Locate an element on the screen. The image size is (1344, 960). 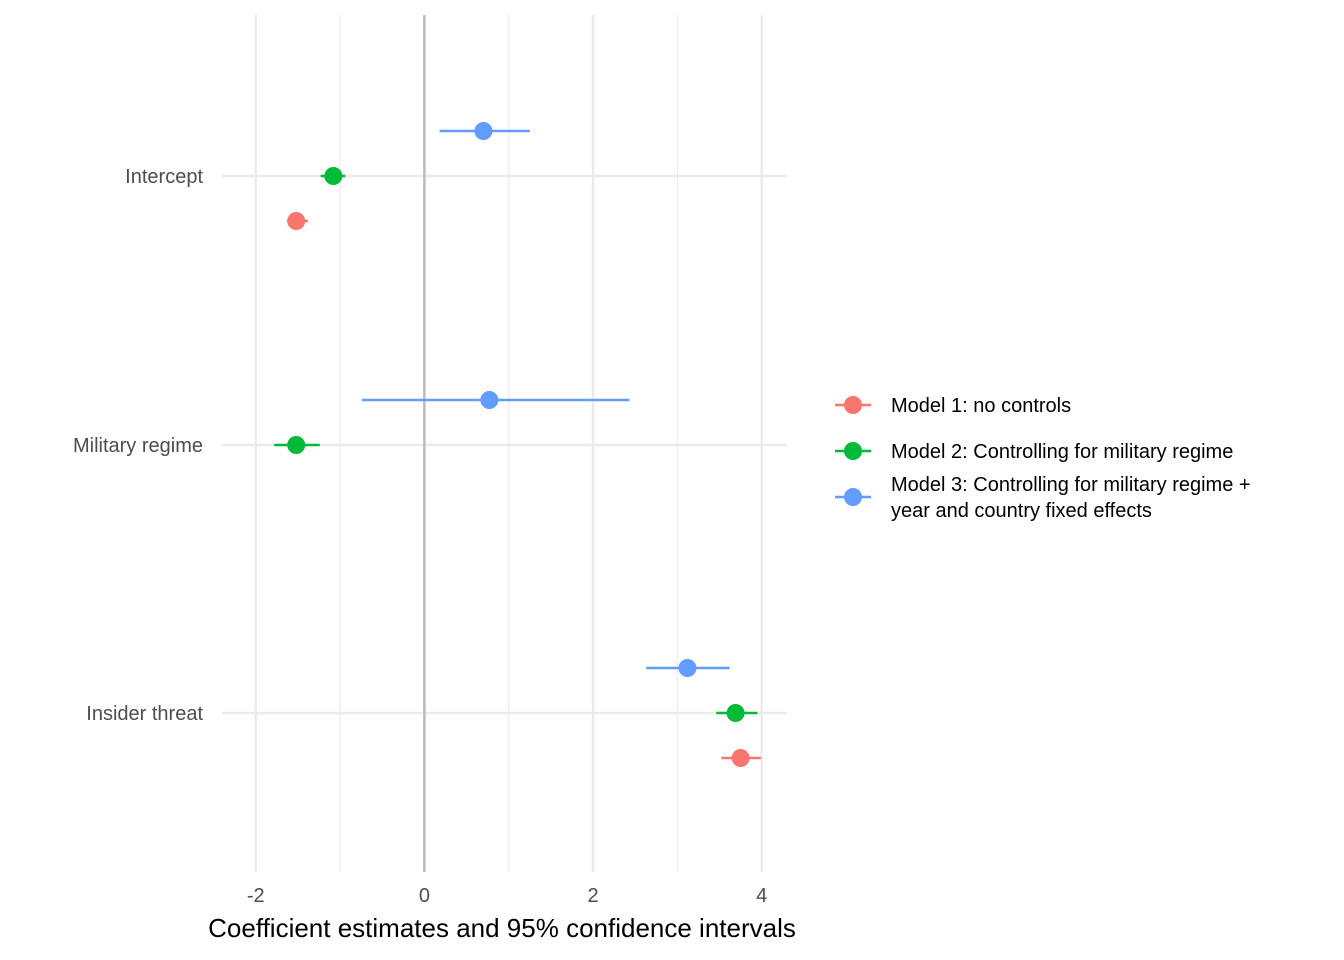
x-tick-label: -2 is located at coordinates (256, 896).